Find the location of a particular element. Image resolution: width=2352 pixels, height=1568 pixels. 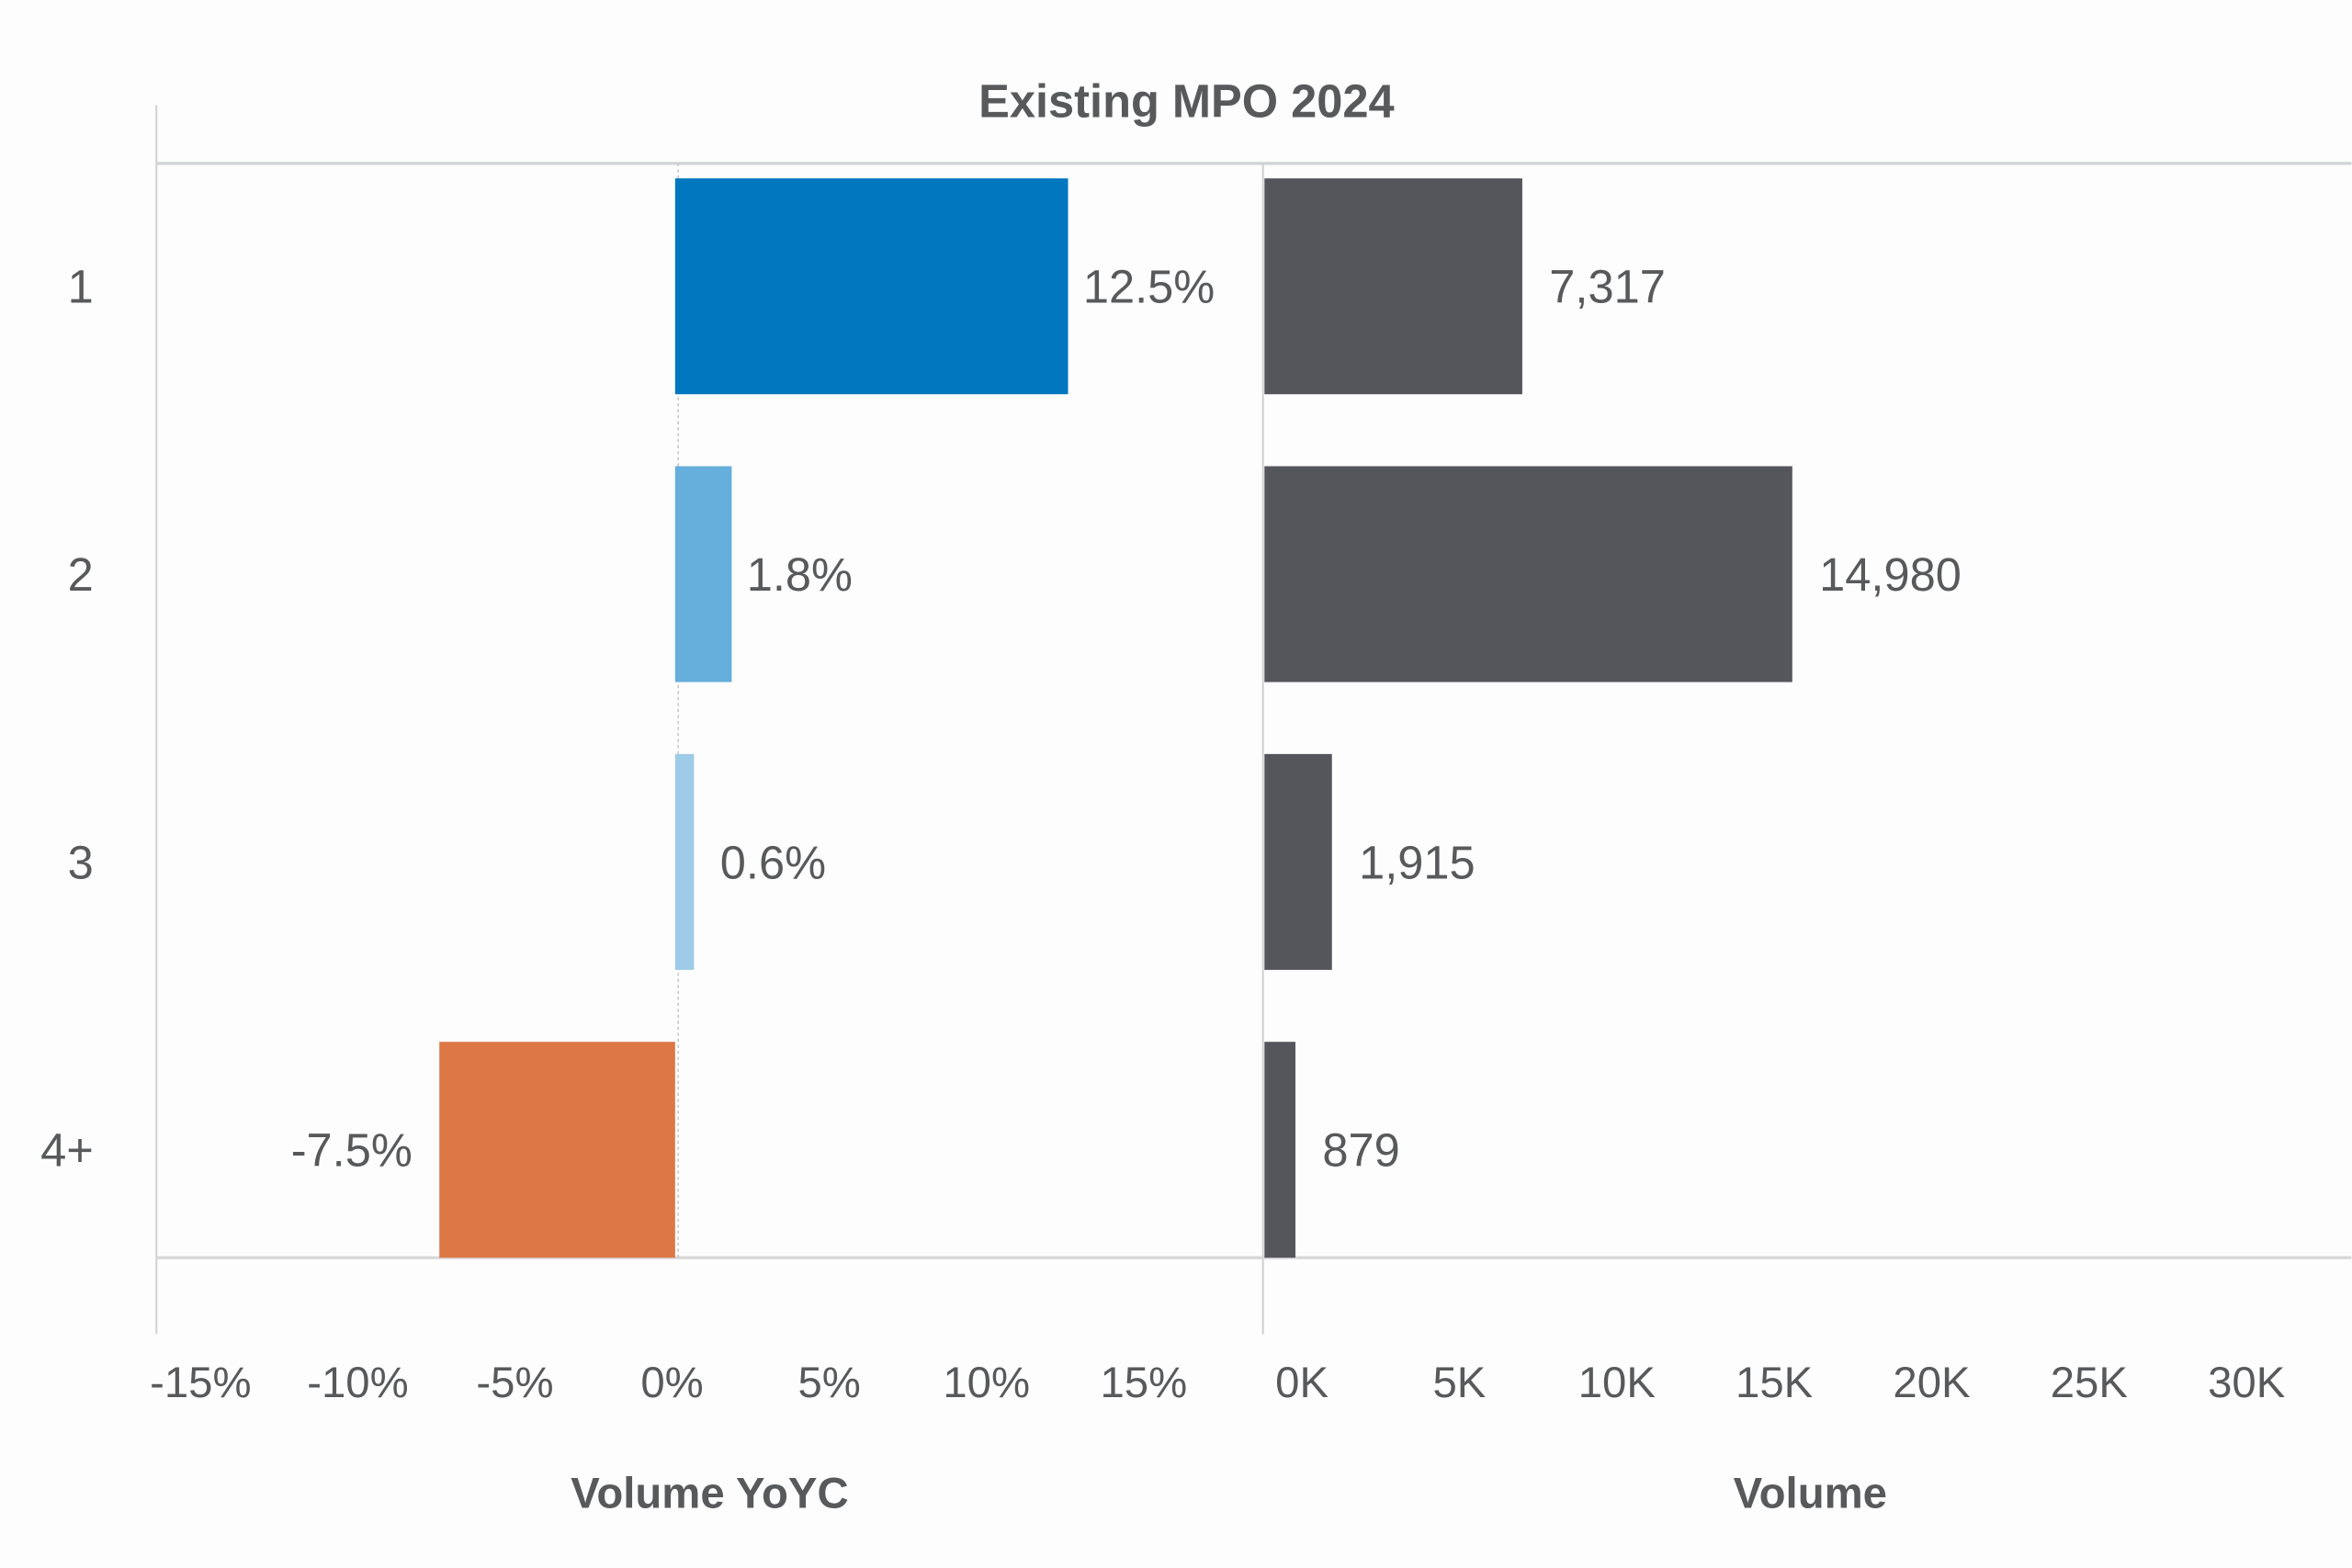

volume-data-label: 1,915 is located at coordinates (1417, 862).